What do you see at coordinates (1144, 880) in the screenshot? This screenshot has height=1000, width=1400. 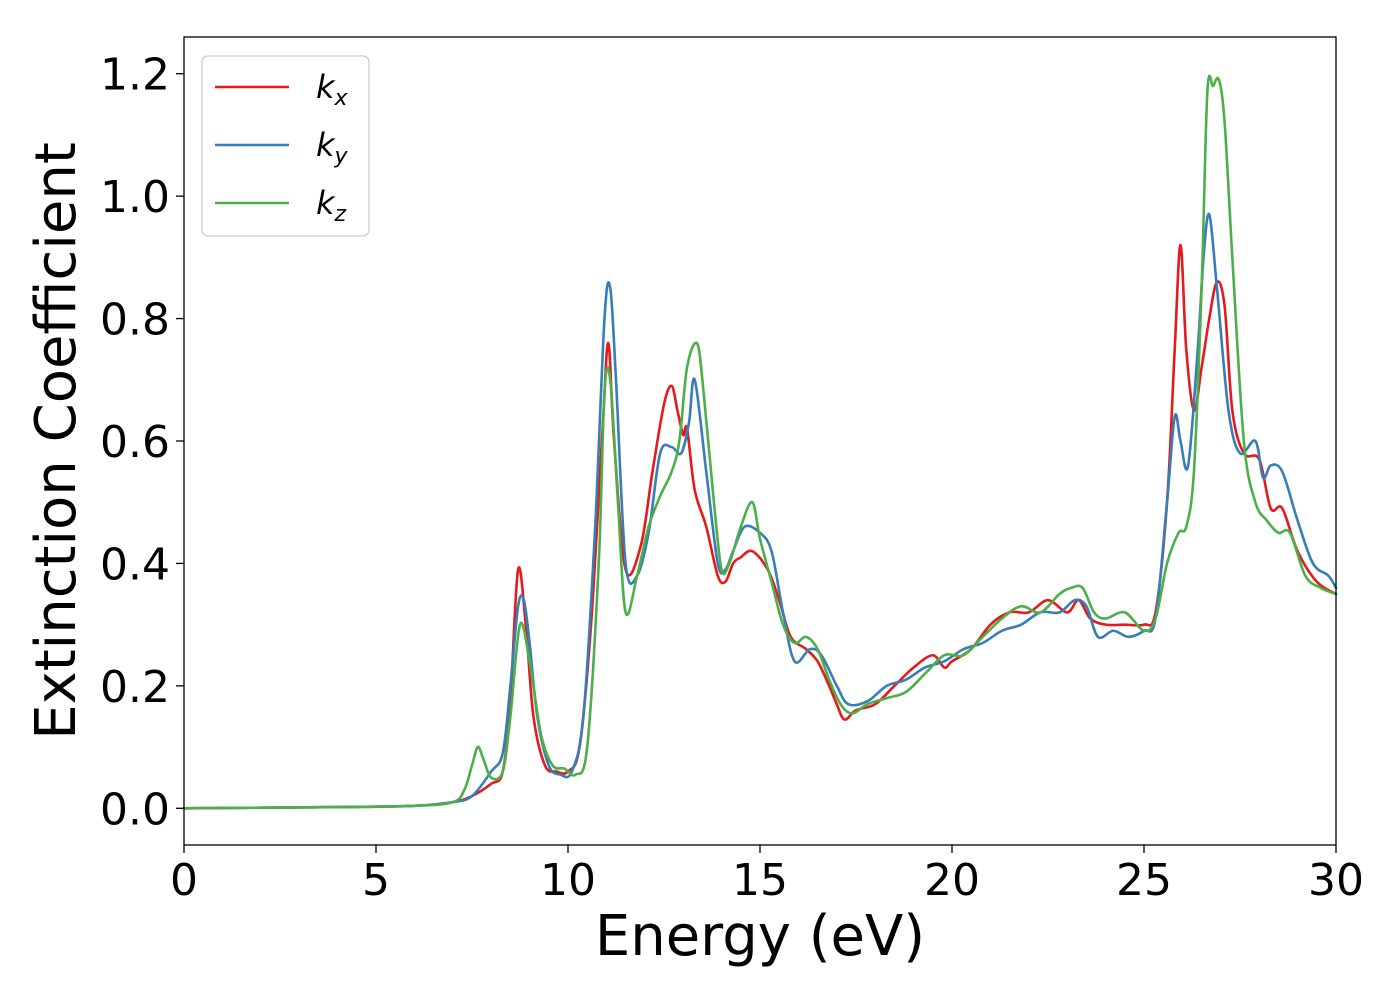 I see `x-tick-label: 25` at bounding box center [1144, 880].